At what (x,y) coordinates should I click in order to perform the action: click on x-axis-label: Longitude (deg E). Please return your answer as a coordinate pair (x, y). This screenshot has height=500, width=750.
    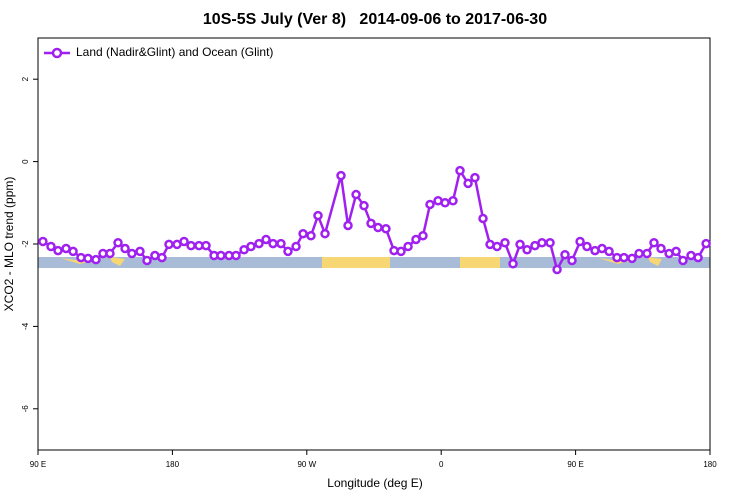
    Looking at the image, I should click on (374, 483).